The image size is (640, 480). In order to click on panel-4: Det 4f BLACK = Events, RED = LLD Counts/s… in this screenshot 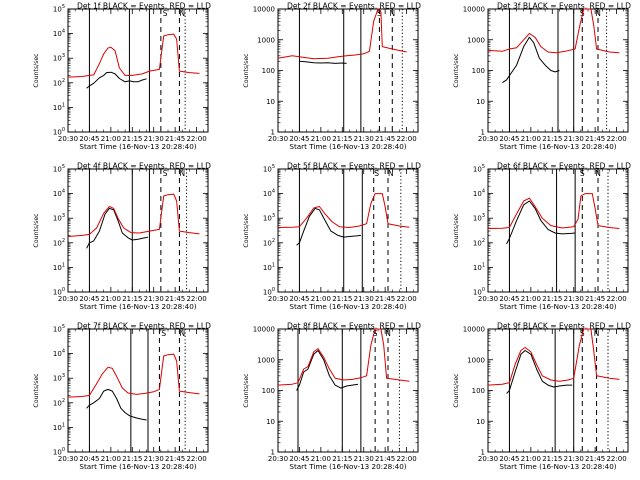, I will do `click(122, 237)`.